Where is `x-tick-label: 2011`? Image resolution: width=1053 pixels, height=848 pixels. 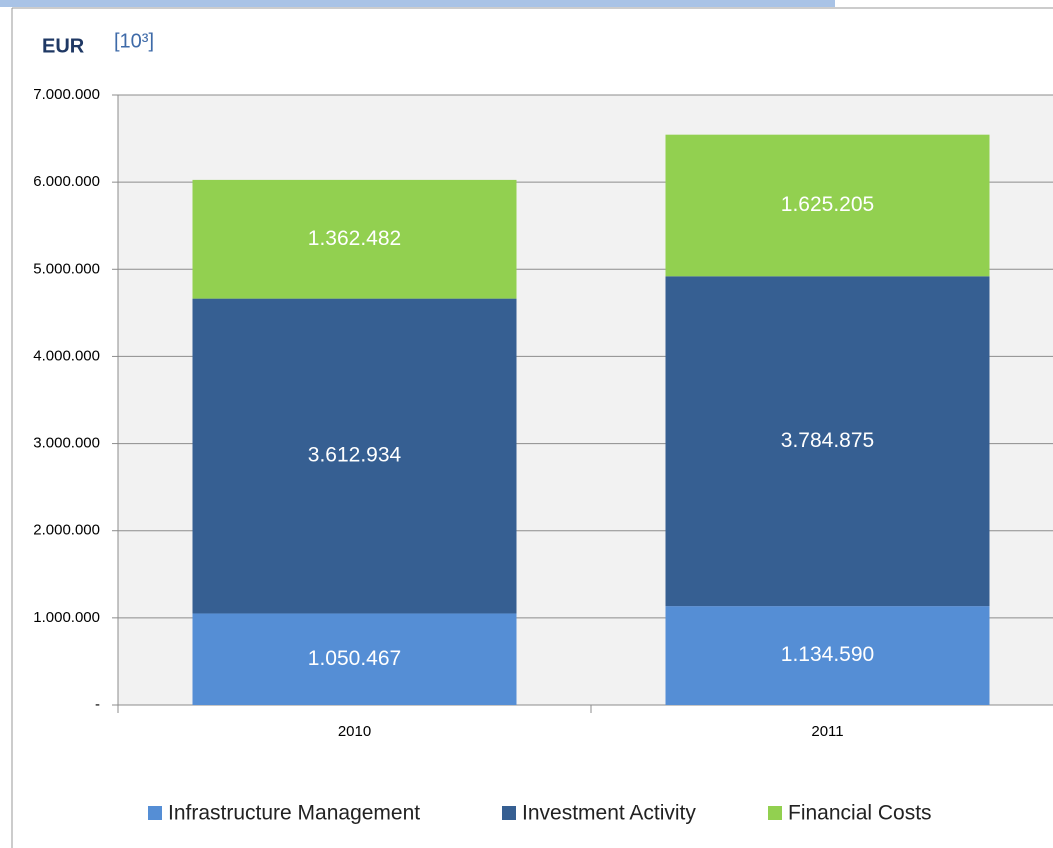
x-tick-label: 2011 is located at coordinates (827, 731).